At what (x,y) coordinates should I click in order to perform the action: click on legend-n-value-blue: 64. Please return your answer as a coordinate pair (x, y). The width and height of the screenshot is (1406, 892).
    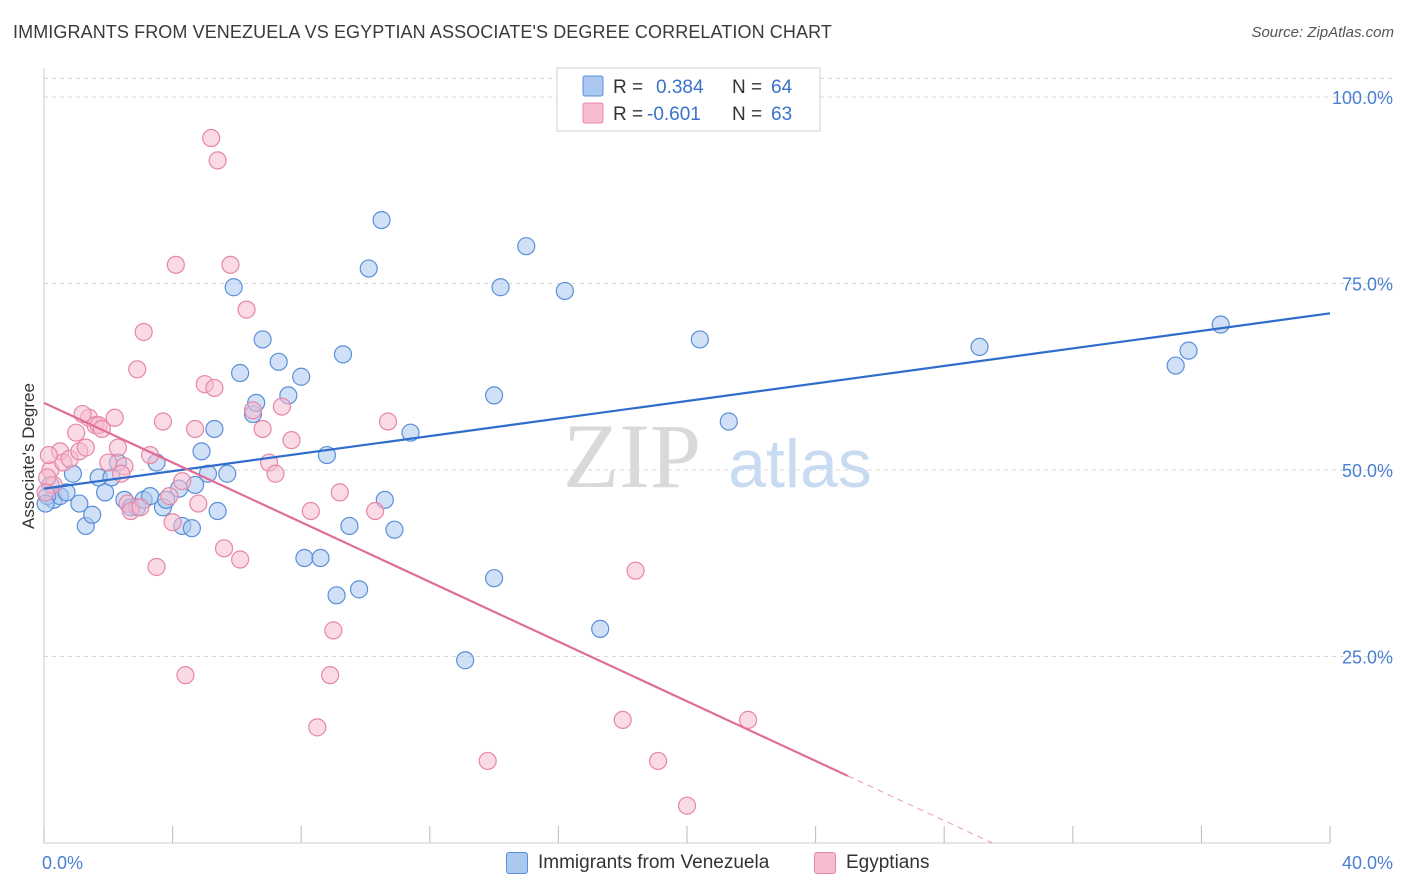
    Looking at the image, I should click on (782, 87).